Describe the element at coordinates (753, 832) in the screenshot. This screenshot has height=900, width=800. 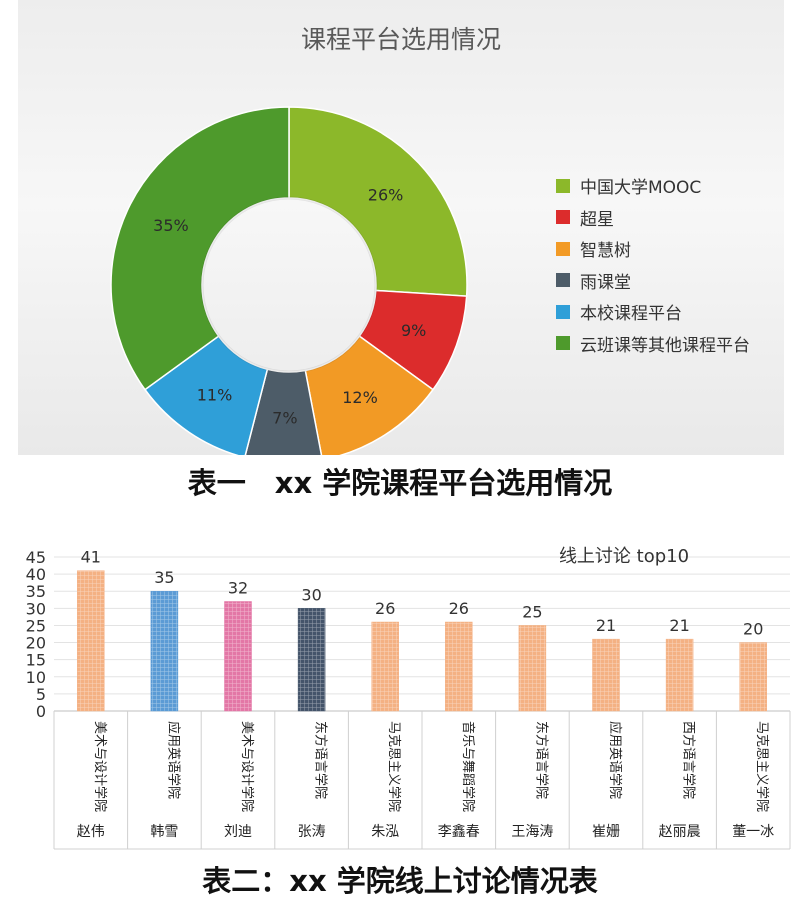
I see `x-tick-label: 董一冰` at that location.